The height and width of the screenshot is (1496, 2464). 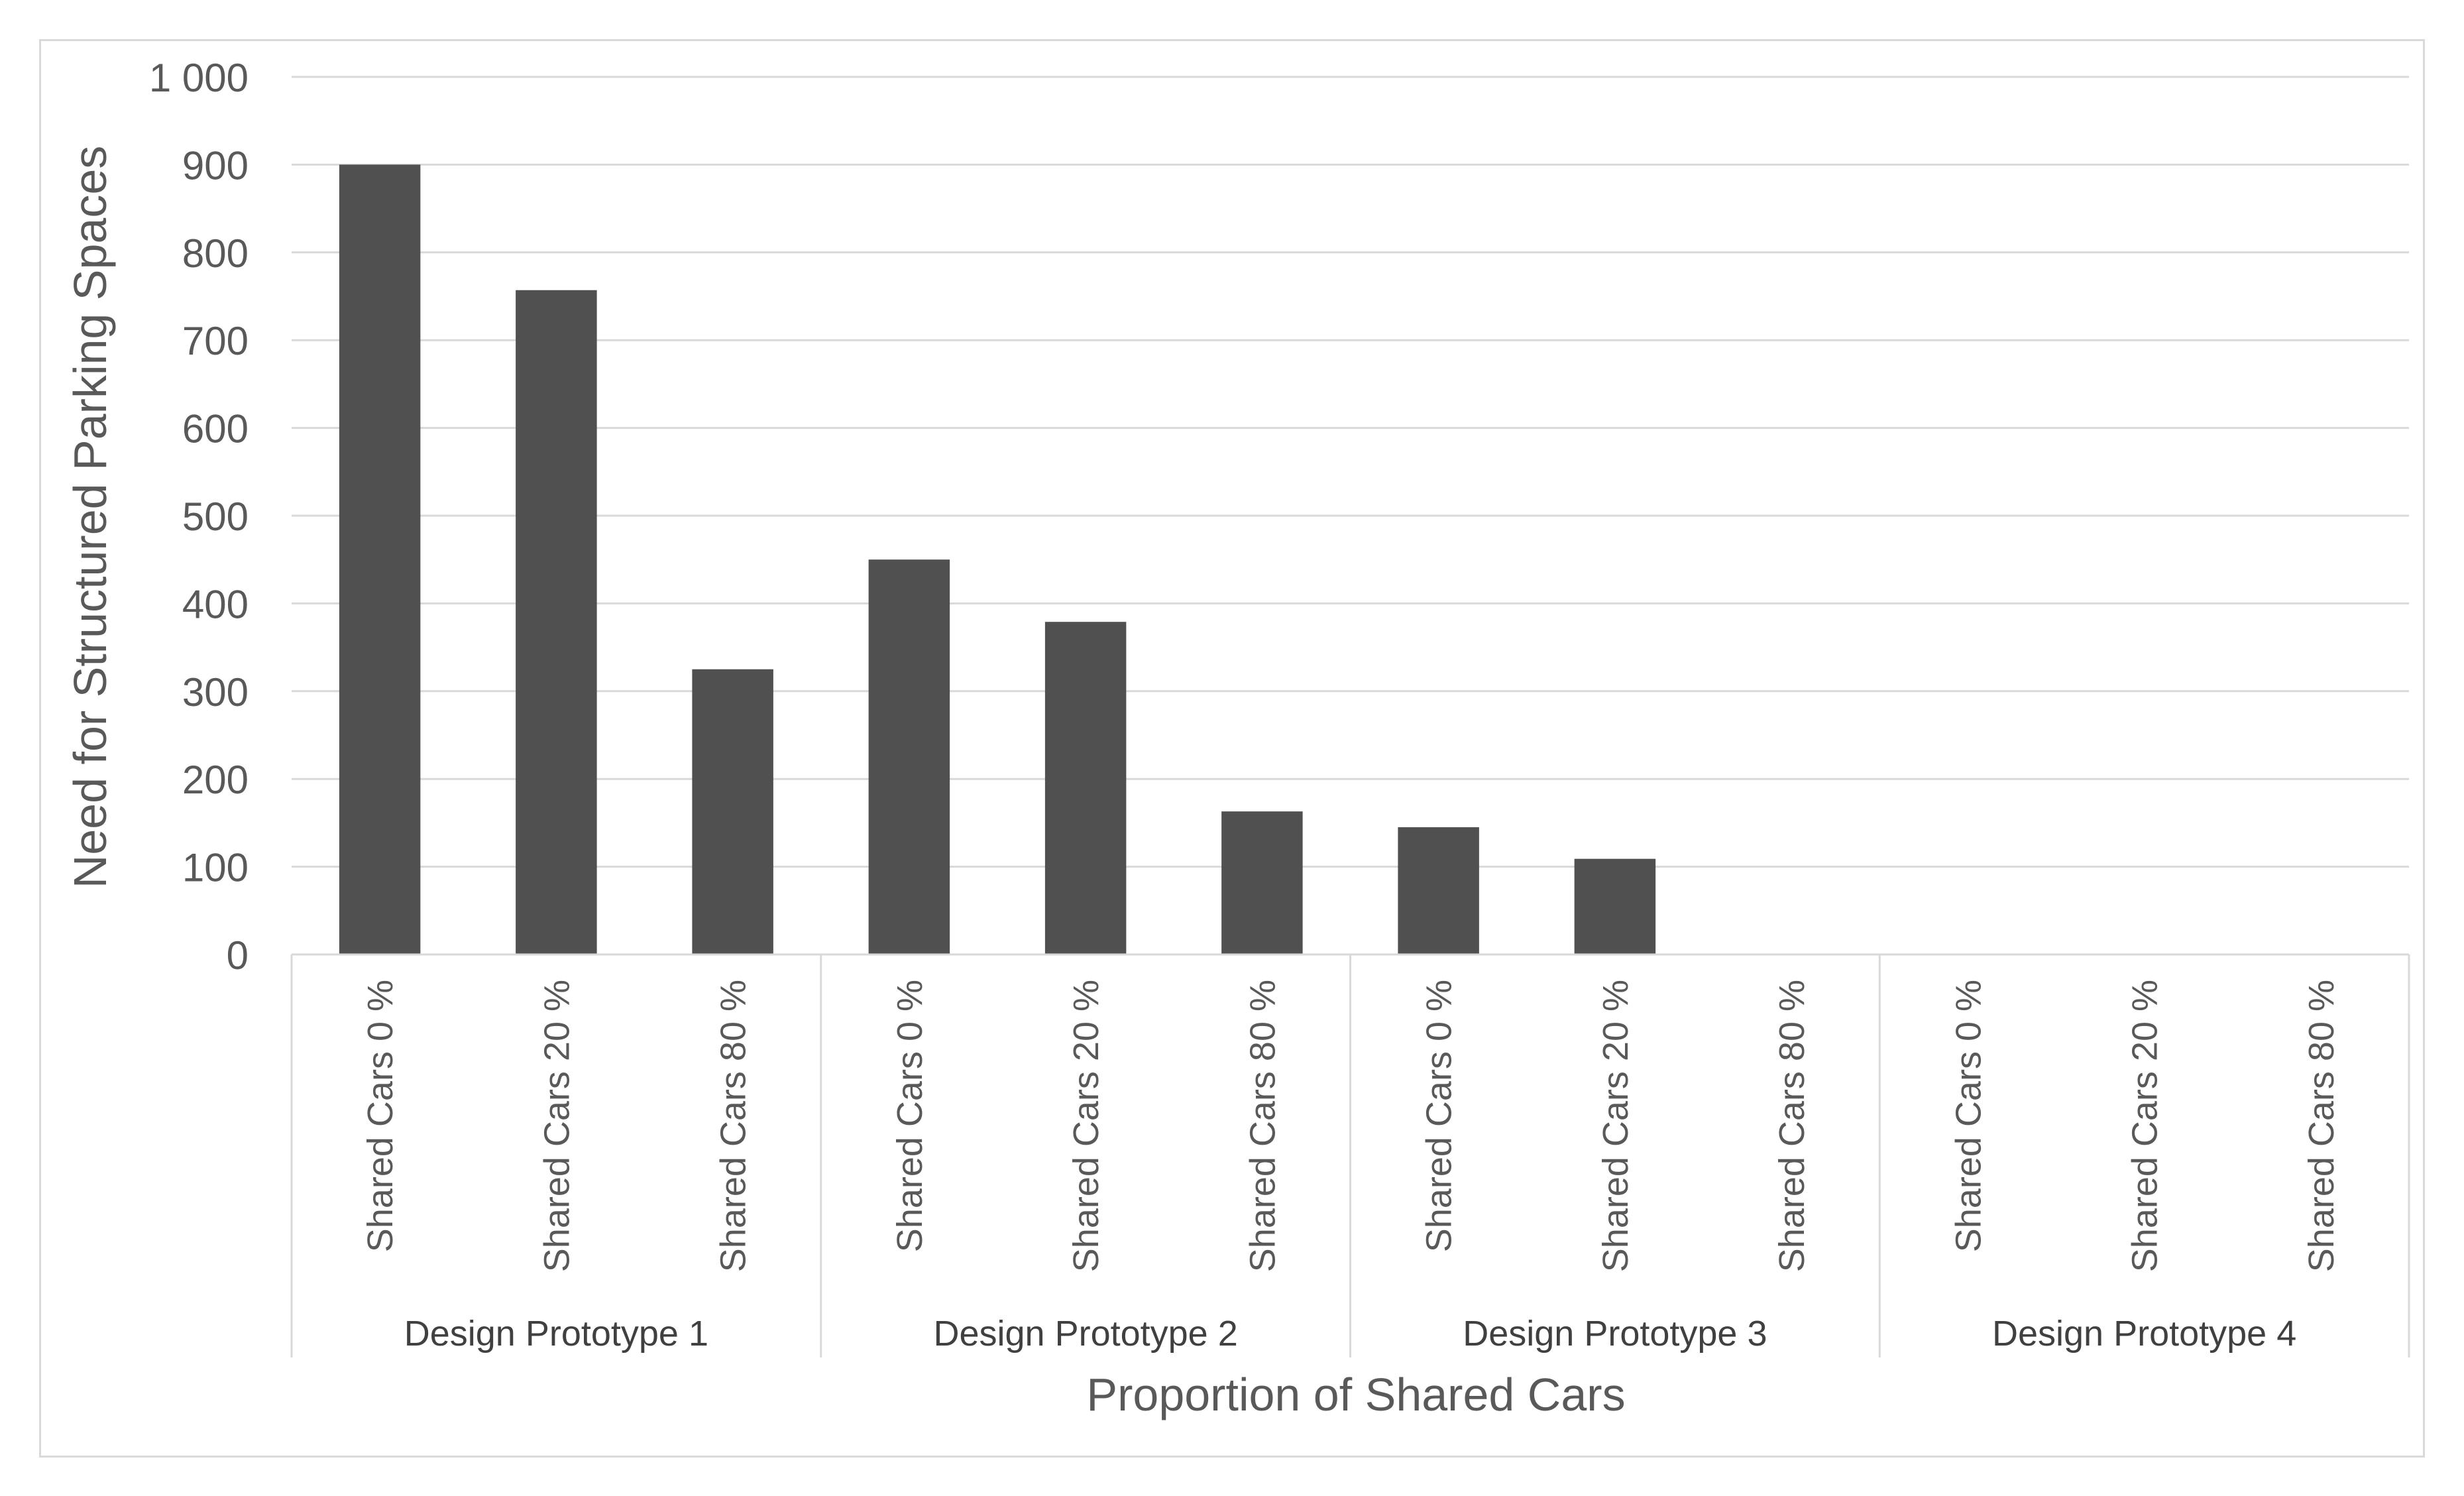 I want to click on y-tick-label: 400, so click(x=215, y=604).